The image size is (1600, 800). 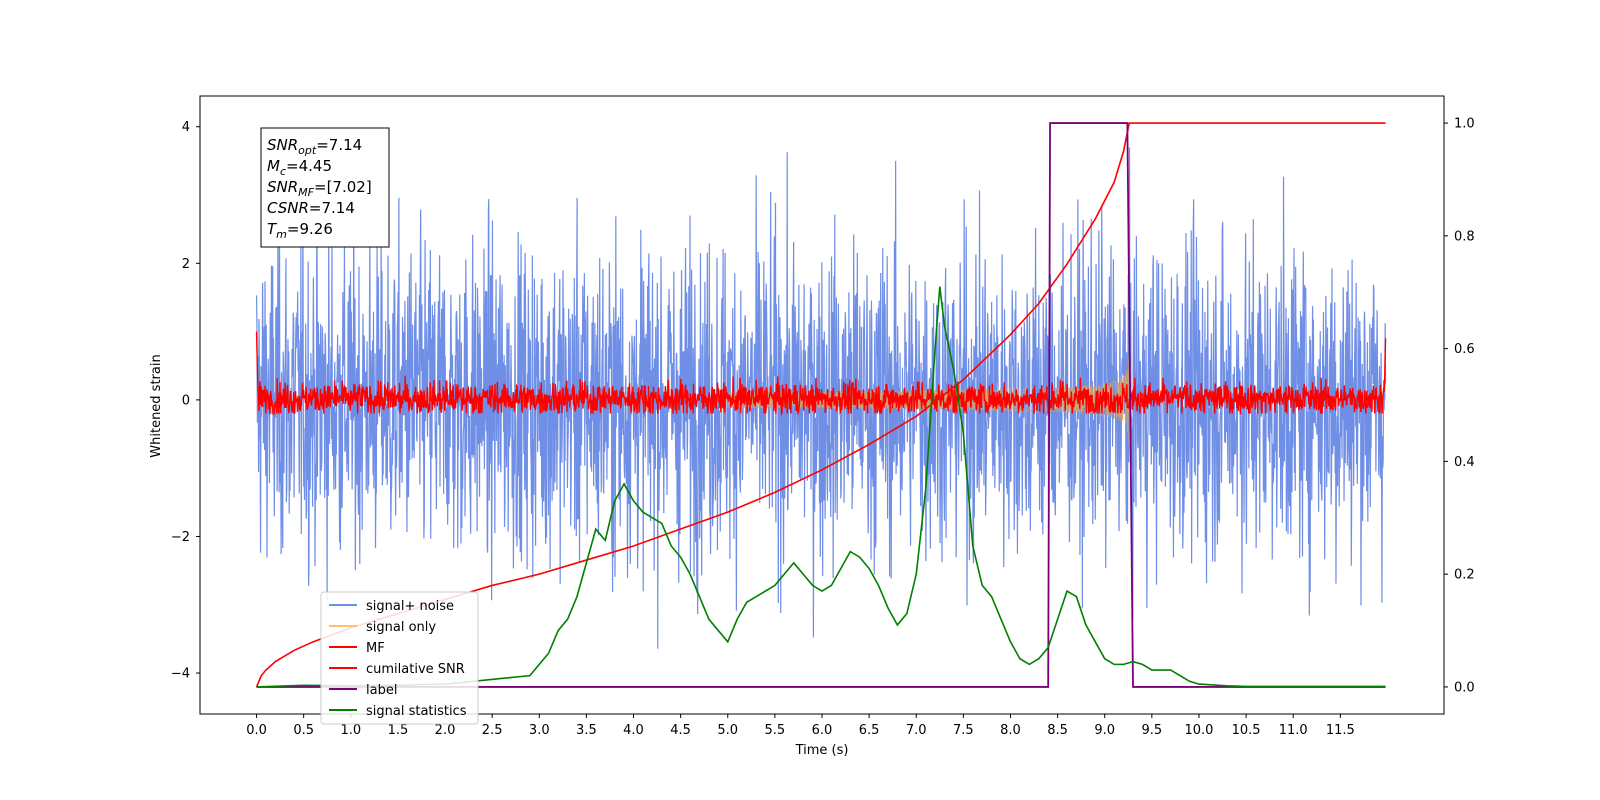 What do you see at coordinates (299, 167) in the screenshot?
I see `annotation-line: Mc=4.45` at bounding box center [299, 167].